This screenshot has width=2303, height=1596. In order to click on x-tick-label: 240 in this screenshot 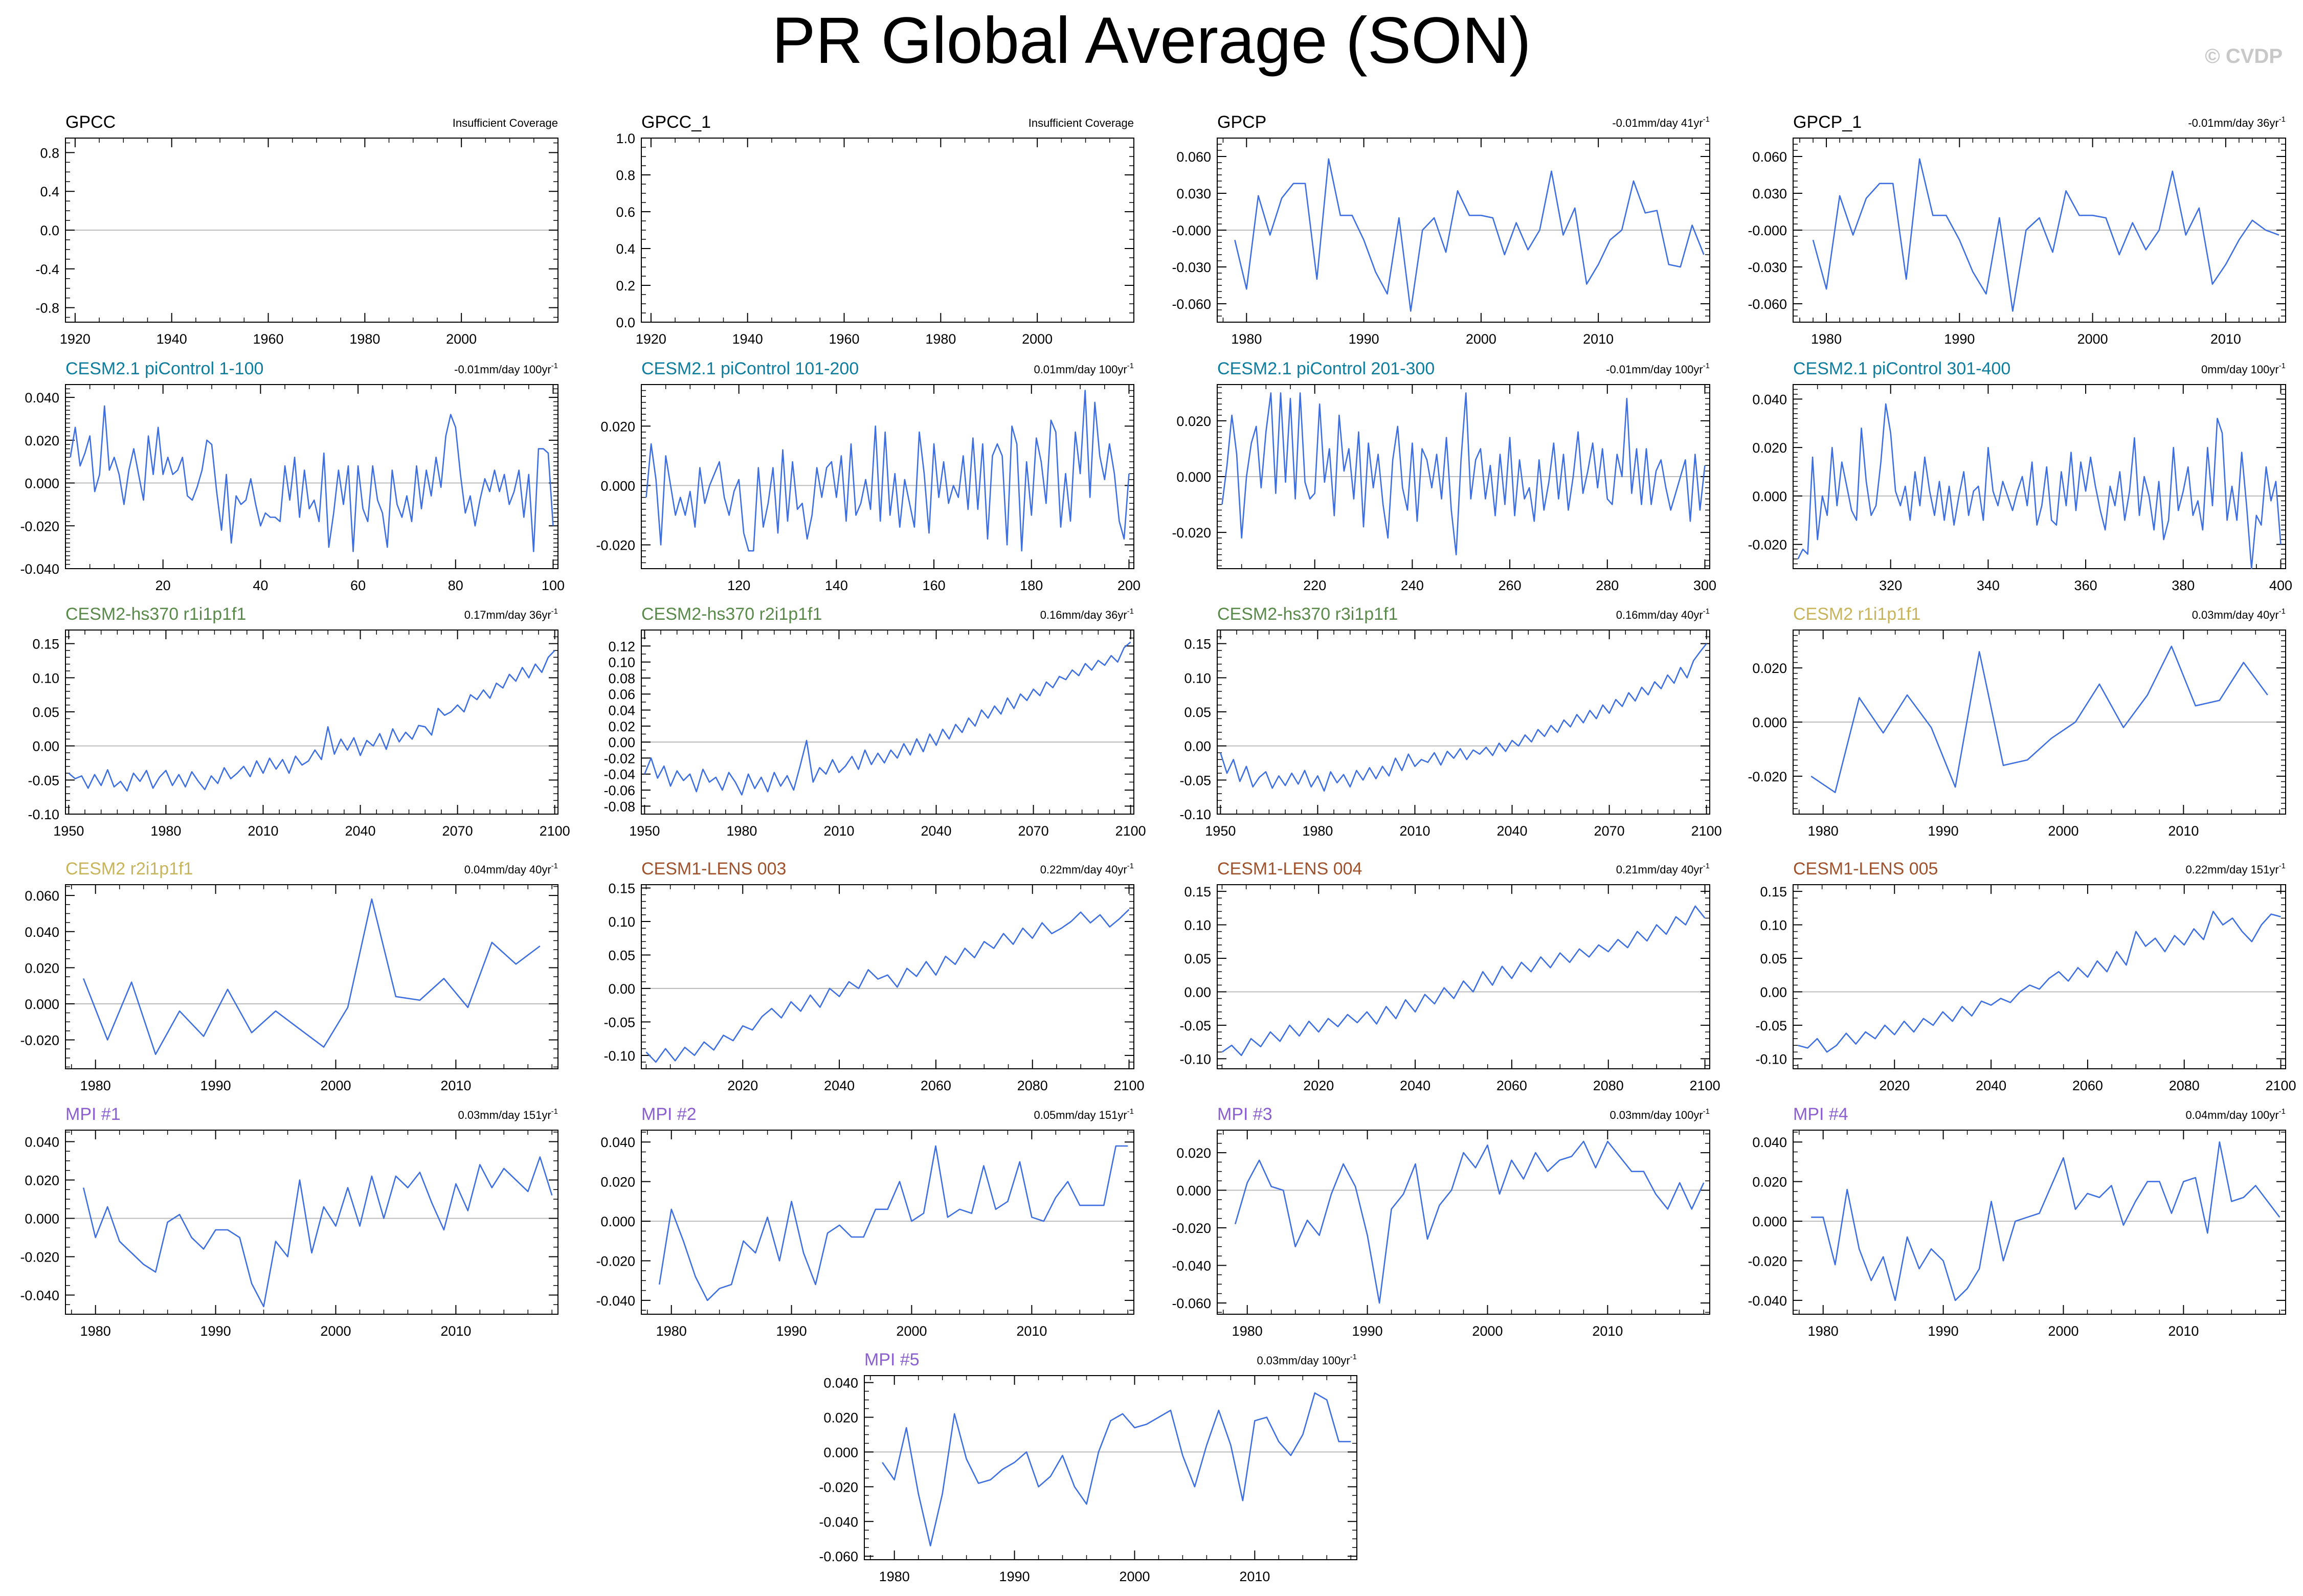, I will do `click(1412, 586)`.